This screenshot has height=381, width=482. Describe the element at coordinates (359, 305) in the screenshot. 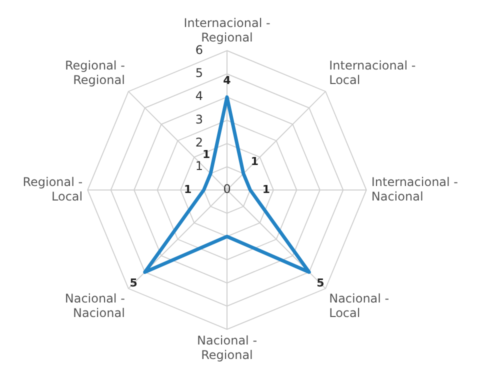

I see `spoke-label: Nacional - Local` at that location.